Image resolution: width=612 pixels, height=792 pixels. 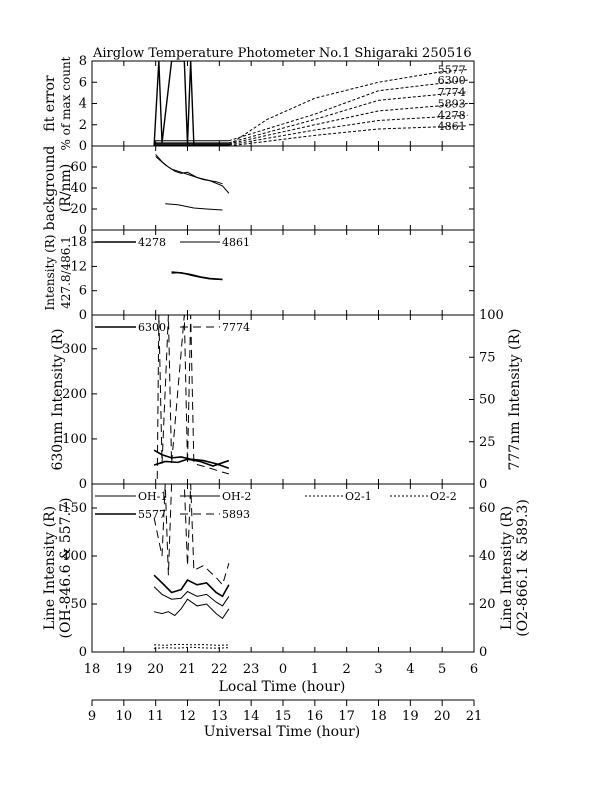 What do you see at coordinates (251, 716) in the screenshot?
I see `universal-time-tick-label: 14` at bounding box center [251, 716].